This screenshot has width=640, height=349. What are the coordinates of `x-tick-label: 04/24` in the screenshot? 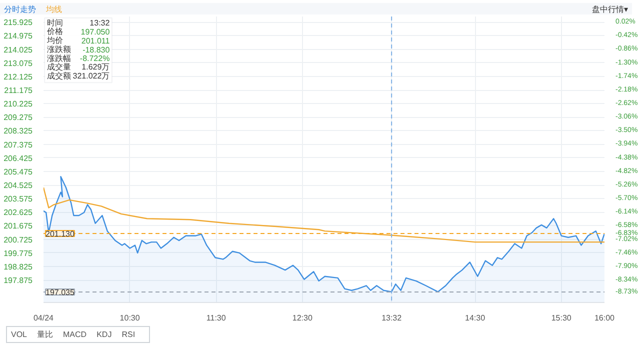 It's located at (43, 318).